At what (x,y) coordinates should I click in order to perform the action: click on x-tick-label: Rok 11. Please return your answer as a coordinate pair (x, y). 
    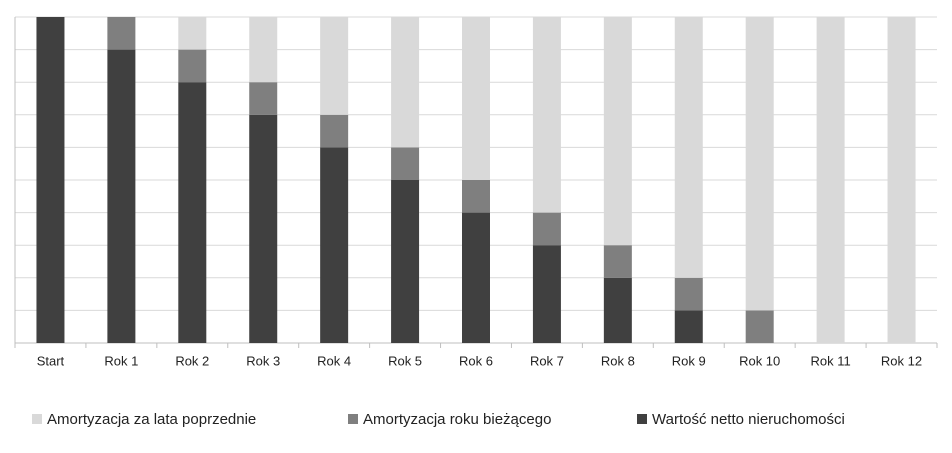
    Looking at the image, I should click on (830, 360).